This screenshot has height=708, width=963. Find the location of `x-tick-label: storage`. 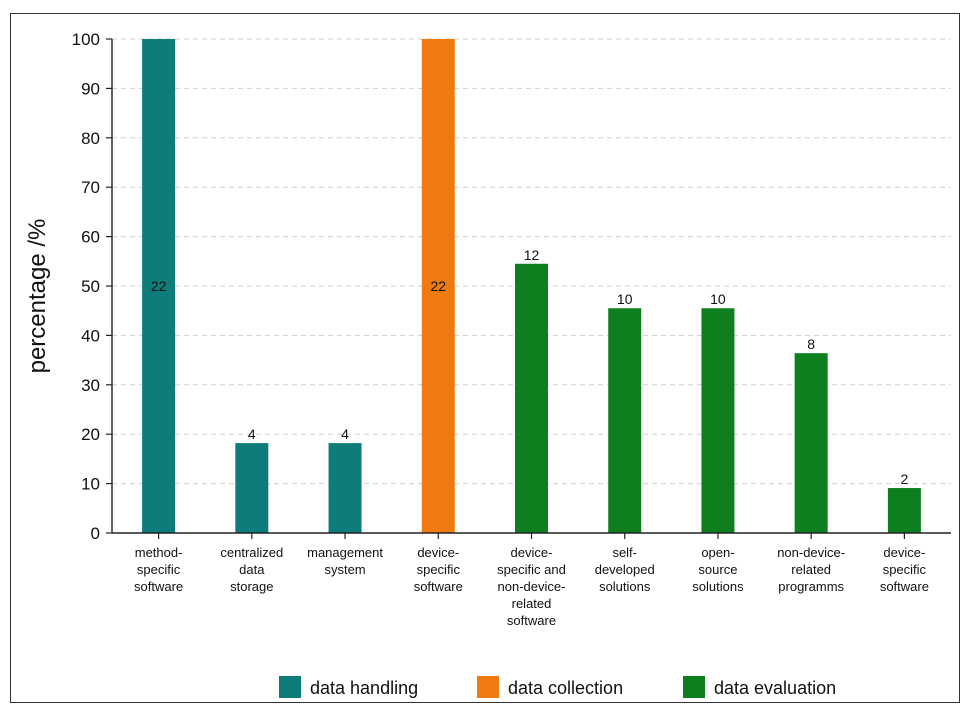

x-tick-label: storage is located at coordinates (251, 586).